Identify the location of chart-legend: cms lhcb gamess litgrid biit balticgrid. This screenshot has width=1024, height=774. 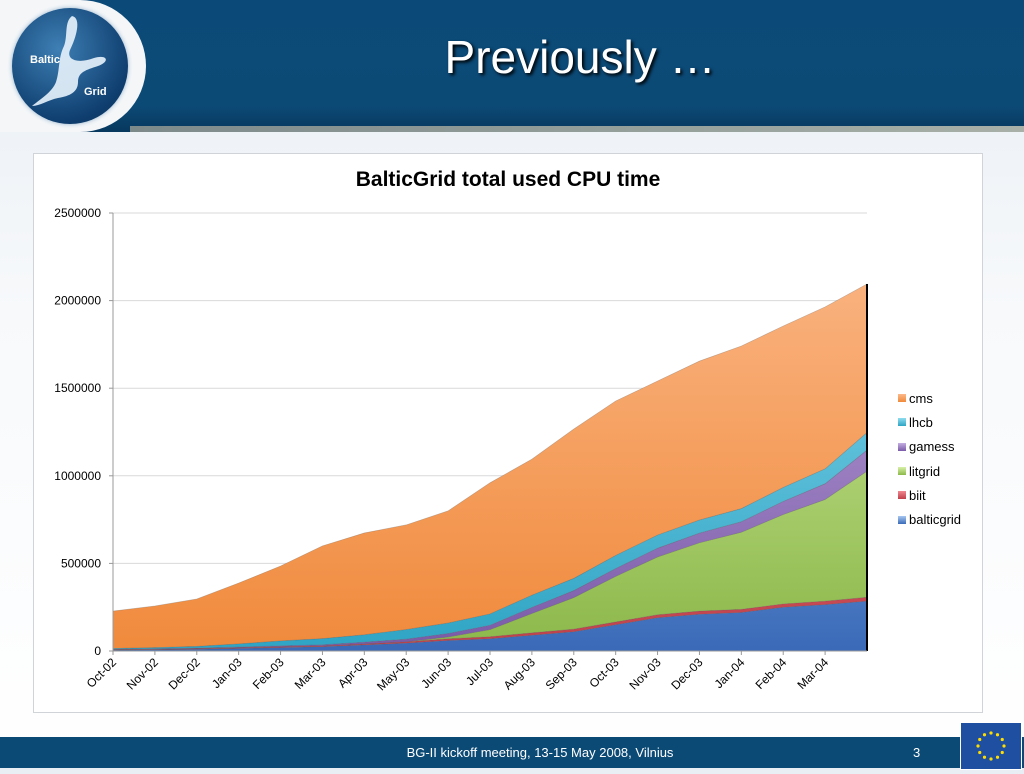
(929, 459).